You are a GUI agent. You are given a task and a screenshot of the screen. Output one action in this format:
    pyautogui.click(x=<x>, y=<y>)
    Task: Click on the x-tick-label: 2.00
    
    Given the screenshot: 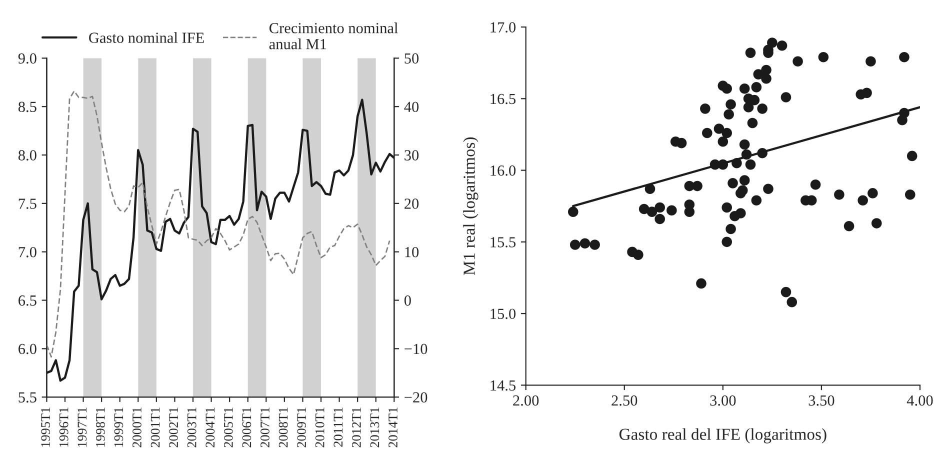 What is the action you would take?
    pyautogui.click(x=526, y=400)
    